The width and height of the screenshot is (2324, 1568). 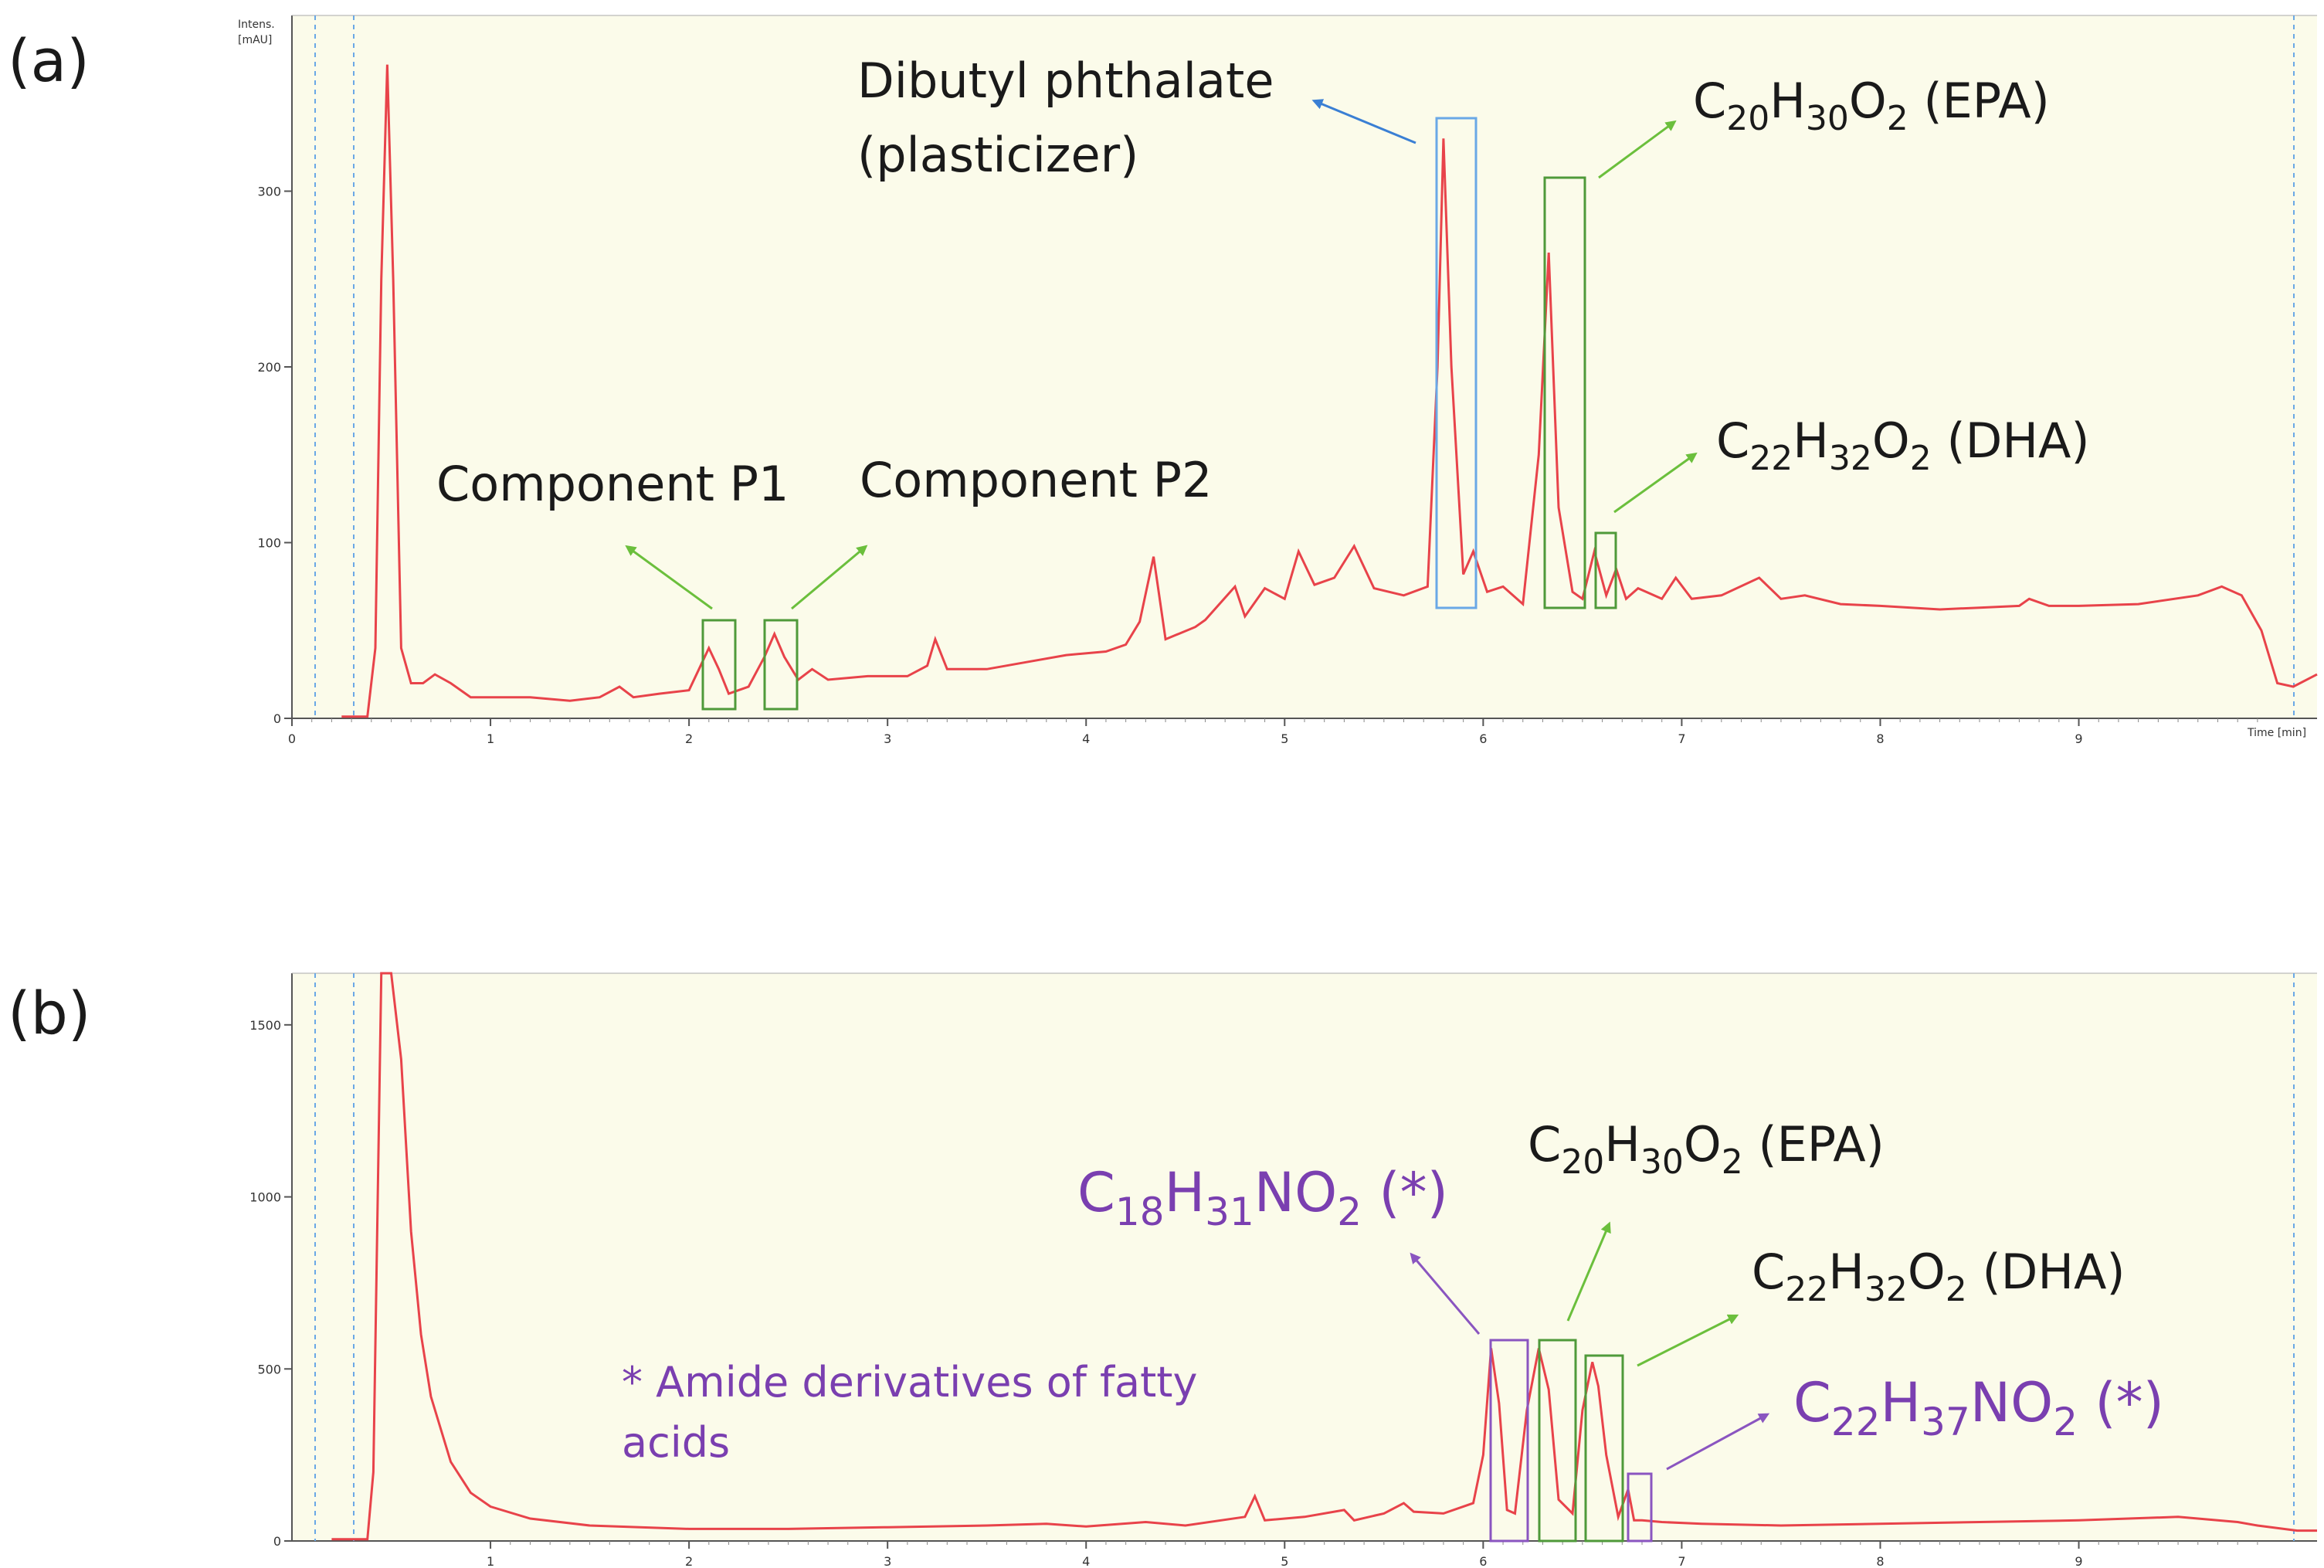 I want to click on y-tick-label: 200, so click(x=269, y=367).